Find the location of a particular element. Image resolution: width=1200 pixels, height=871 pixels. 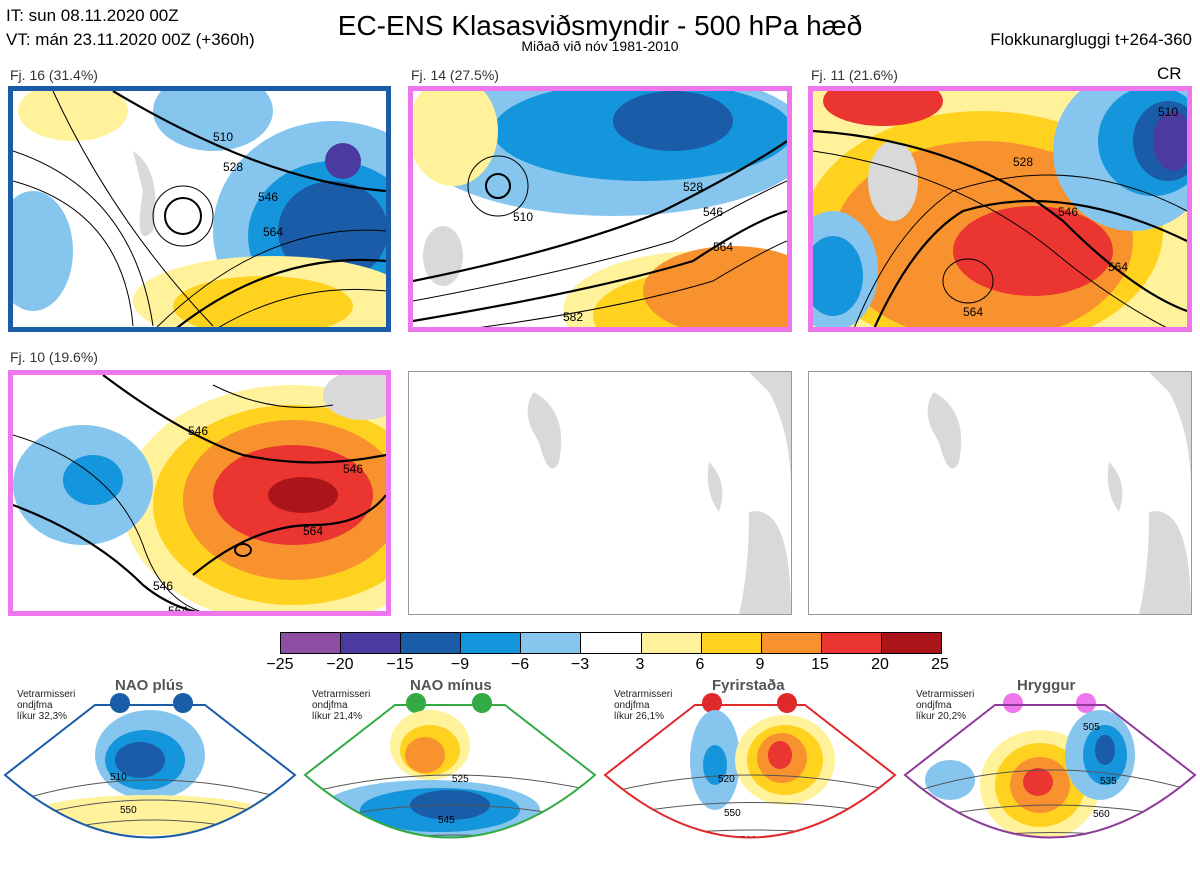

colorbar is located at coordinates (611, 643).